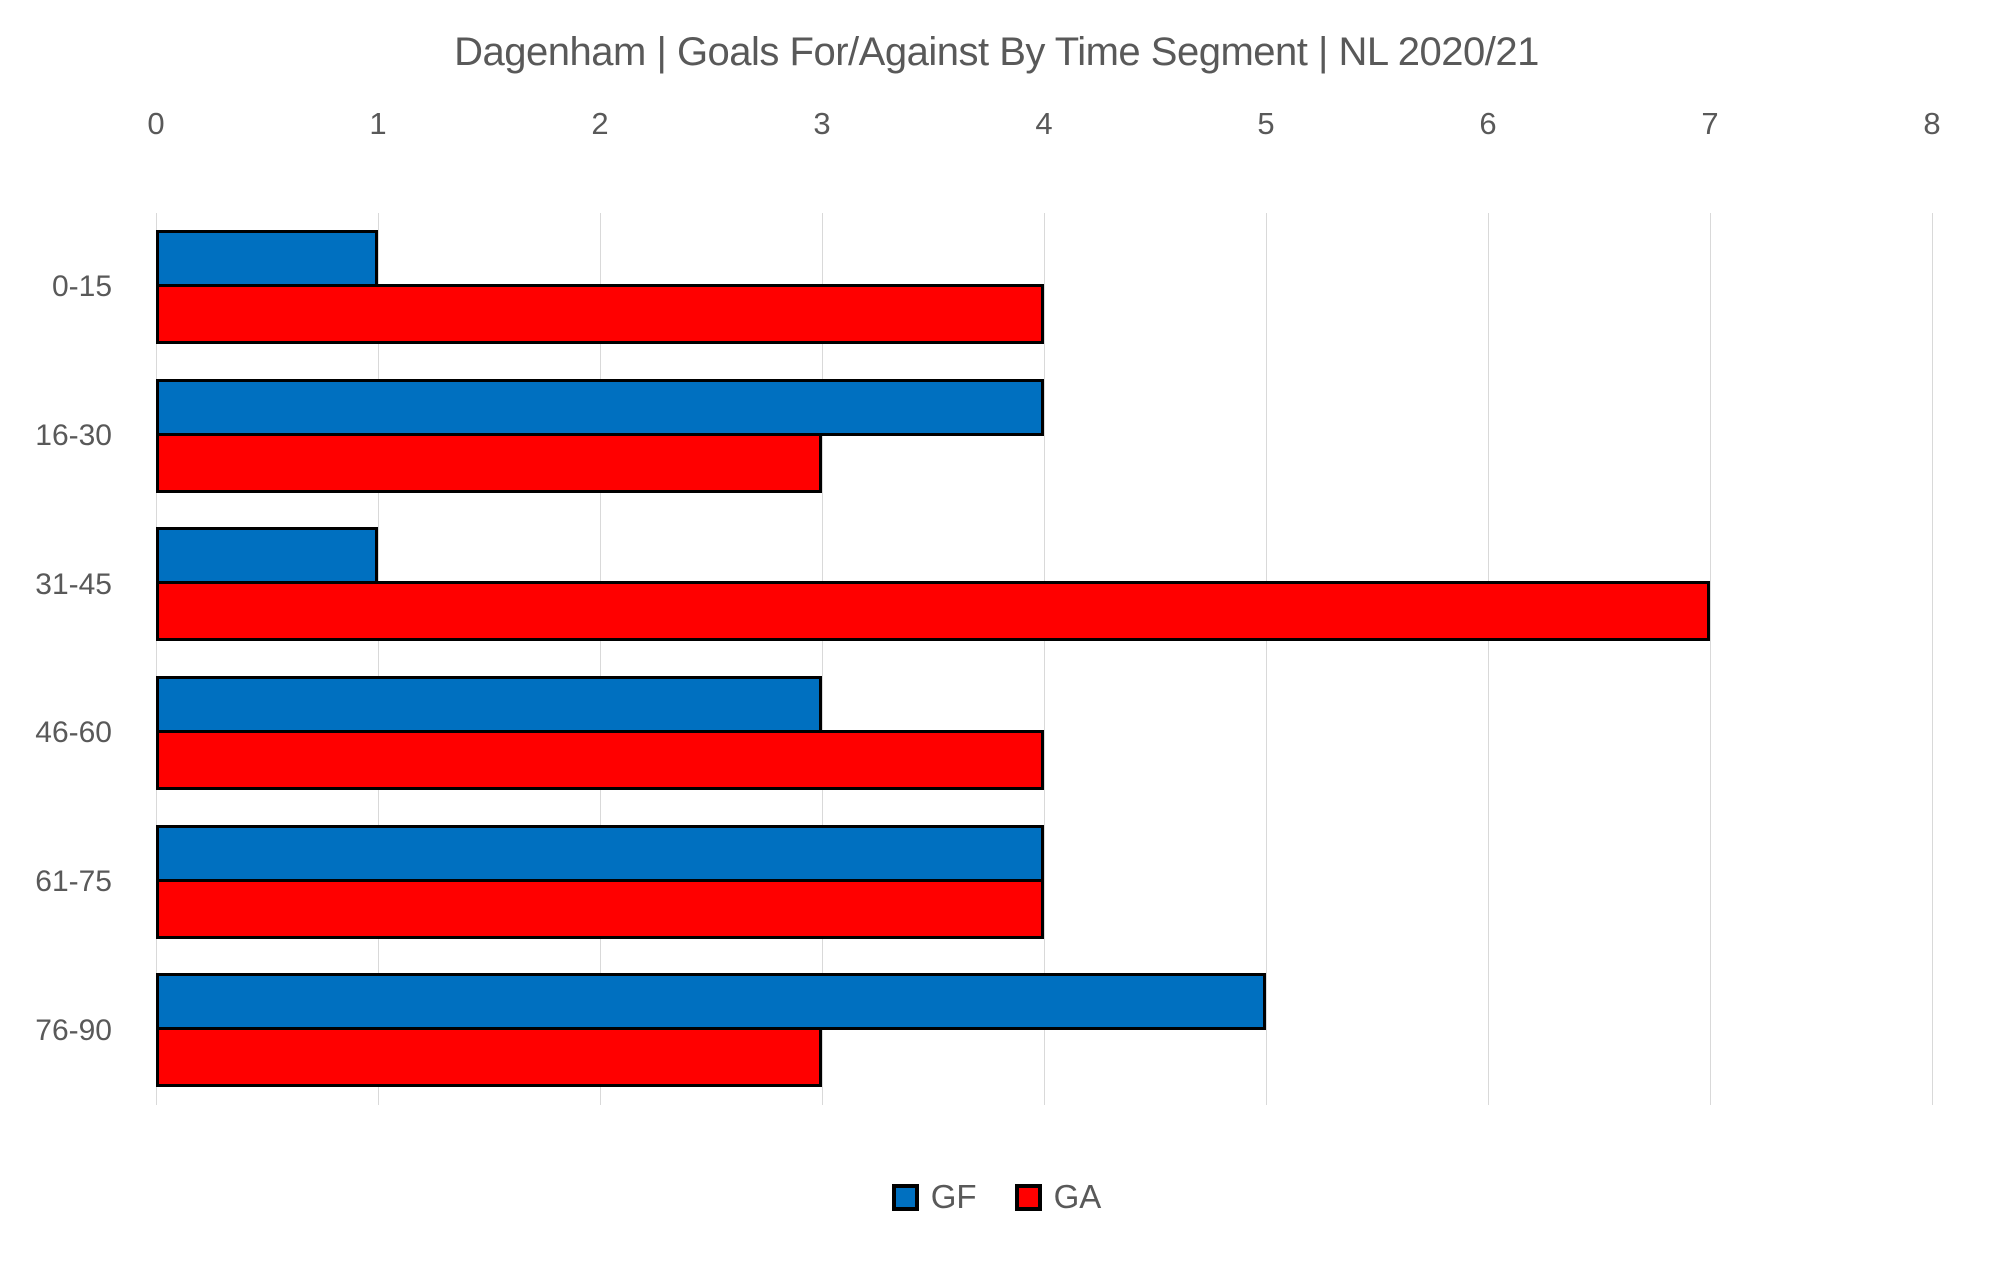 This screenshot has height=1262, width=1993. What do you see at coordinates (1710, 123) in the screenshot?
I see `x-axis-tick-label: 7` at bounding box center [1710, 123].